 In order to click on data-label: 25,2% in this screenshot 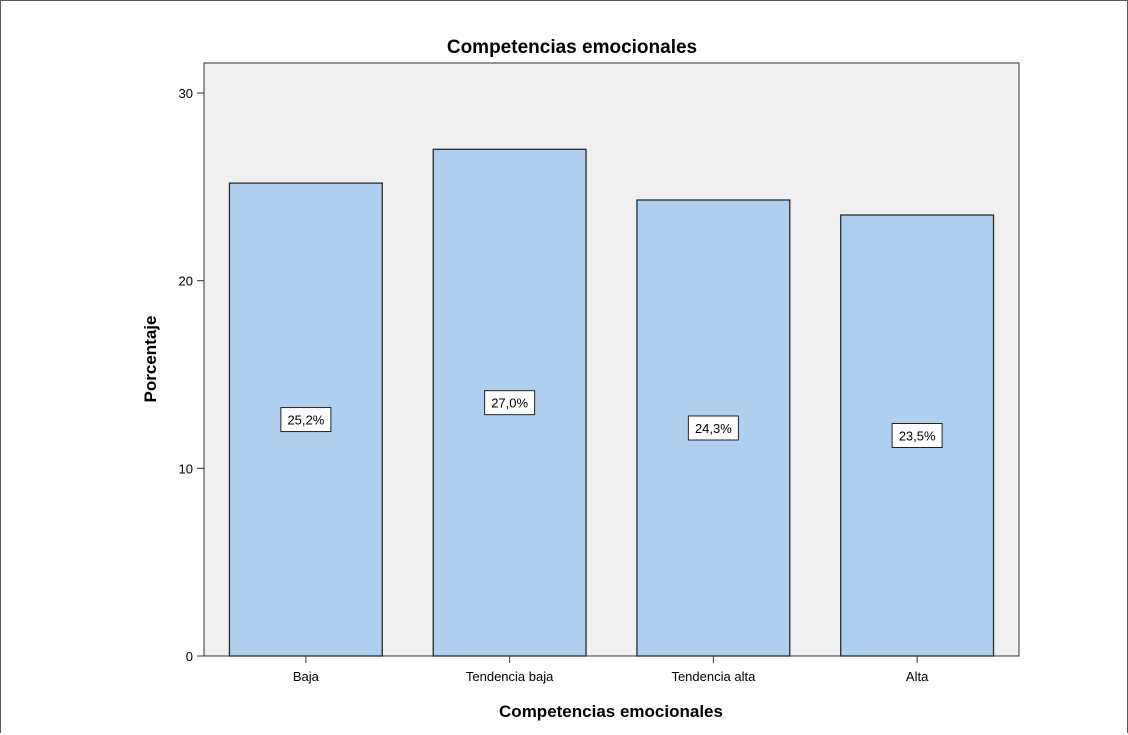, I will do `click(305, 420)`.